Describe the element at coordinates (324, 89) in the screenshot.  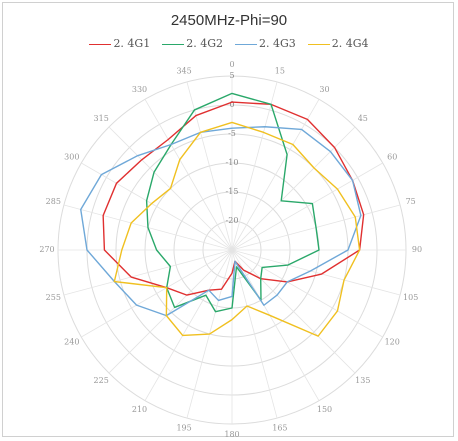
I see `angle-tick-label: 30` at that location.